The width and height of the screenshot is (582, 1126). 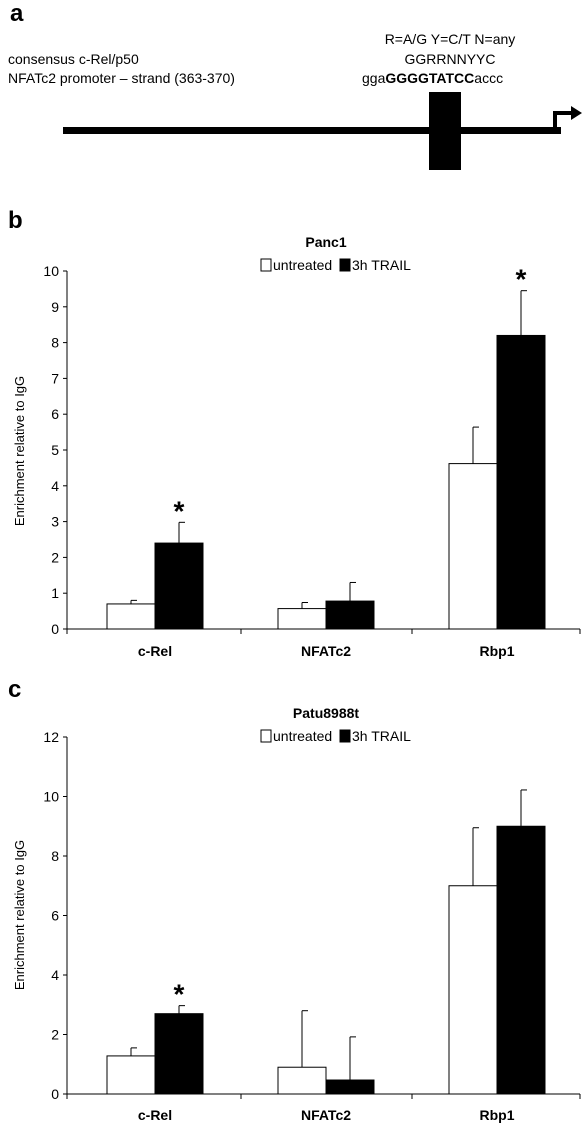 What do you see at coordinates (445, 131) in the screenshot?
I see `binding-site-box` at bounding box center [445, 131].